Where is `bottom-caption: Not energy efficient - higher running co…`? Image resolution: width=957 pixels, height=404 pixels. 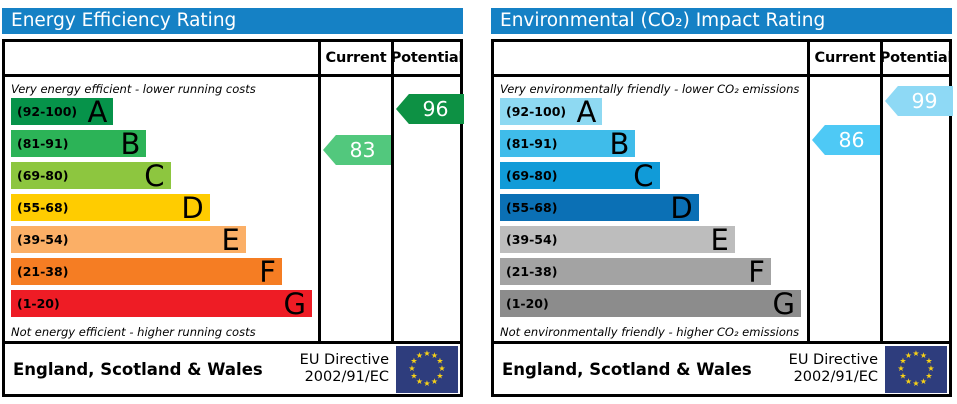
bottom-caption: Not energy efficient - higher running co… is located at coordinates (133, 331).